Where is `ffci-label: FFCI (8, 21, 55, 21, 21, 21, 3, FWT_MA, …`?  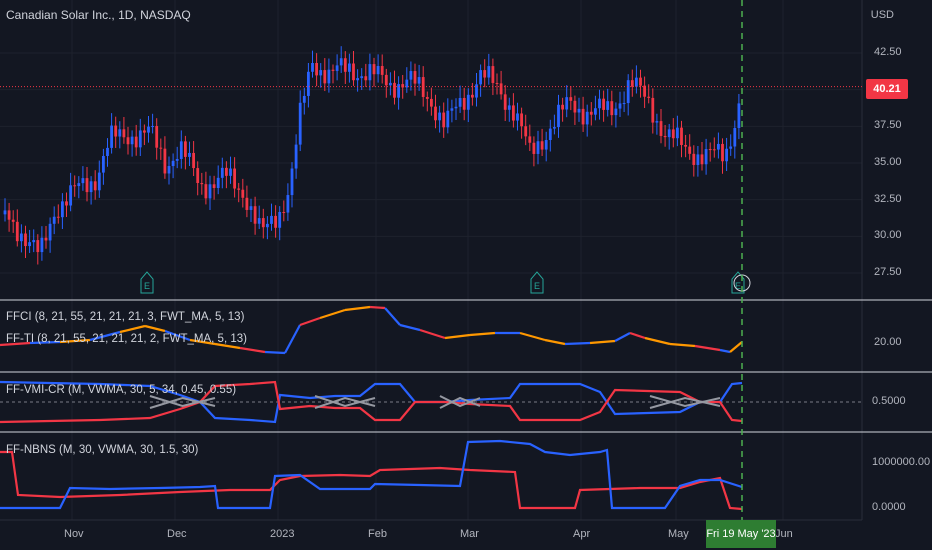 ffci-label: FFCI (8, 21, 55, 21, 21, 21, 3, FWT_MA, … is located at coordinates (125, 317).